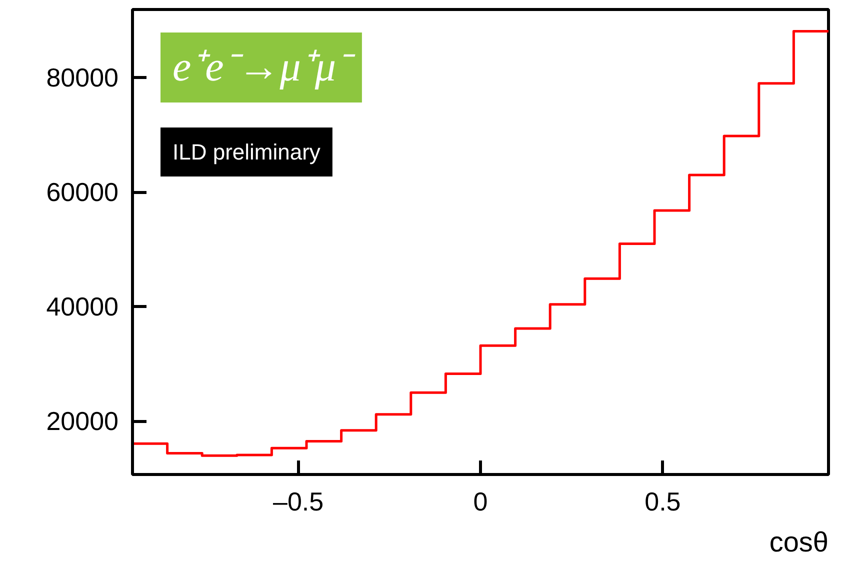 Image resolution: width=842 pixels, height=564 pixels. Describe the element at coordinates (246, 152) in the screenshot. I see `annotation: ILD preliminary` at that location.